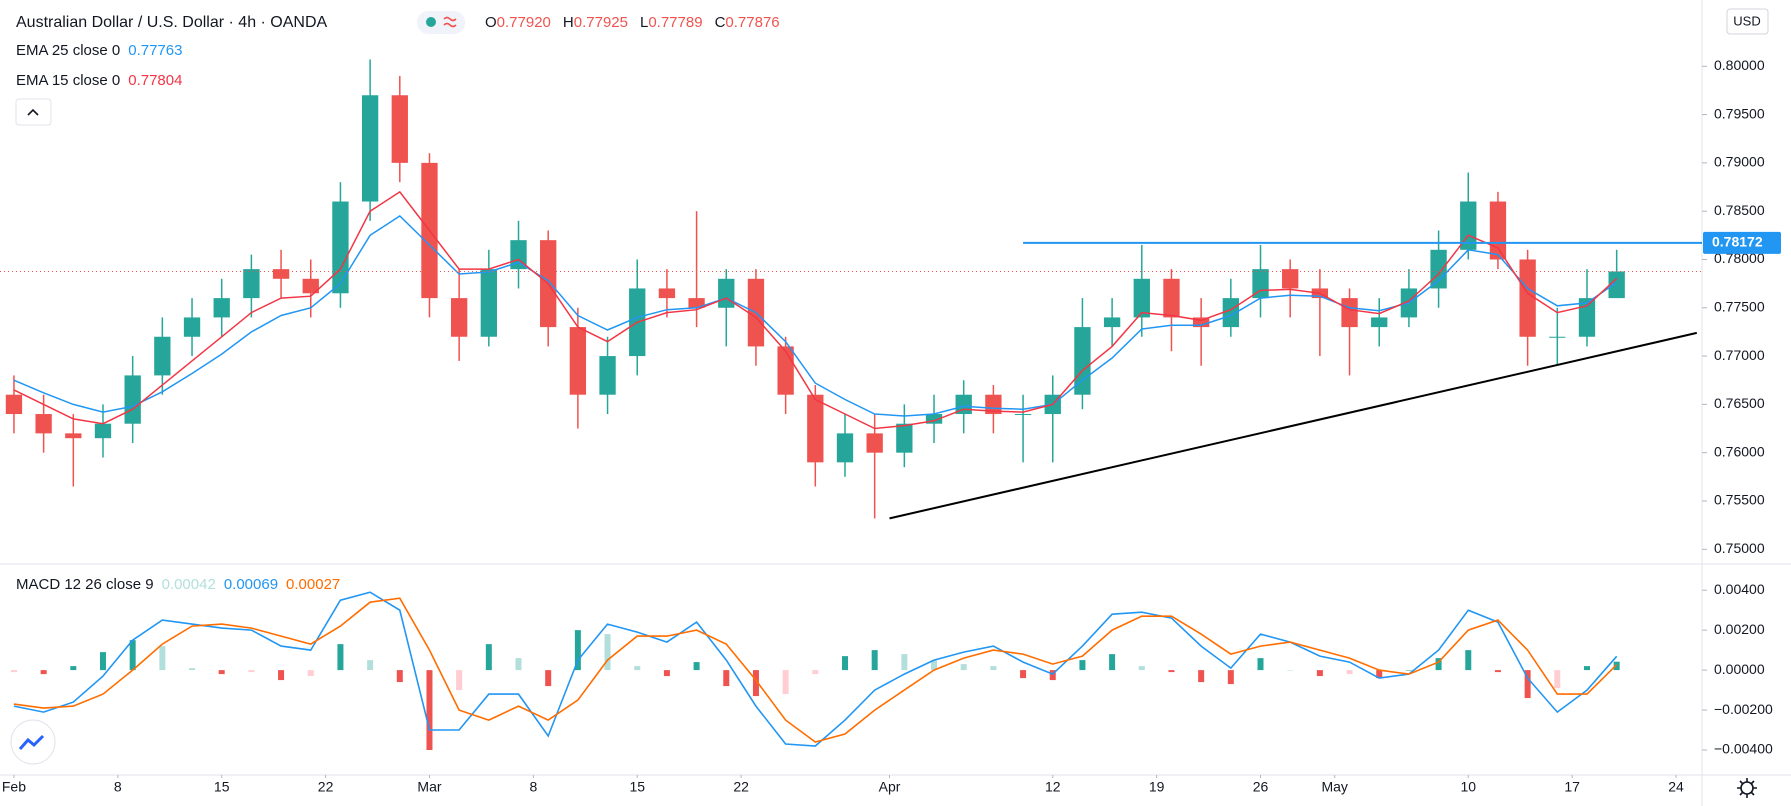 The image size is (1791, 806). I want to click on currency-button, so click(1747, 21).